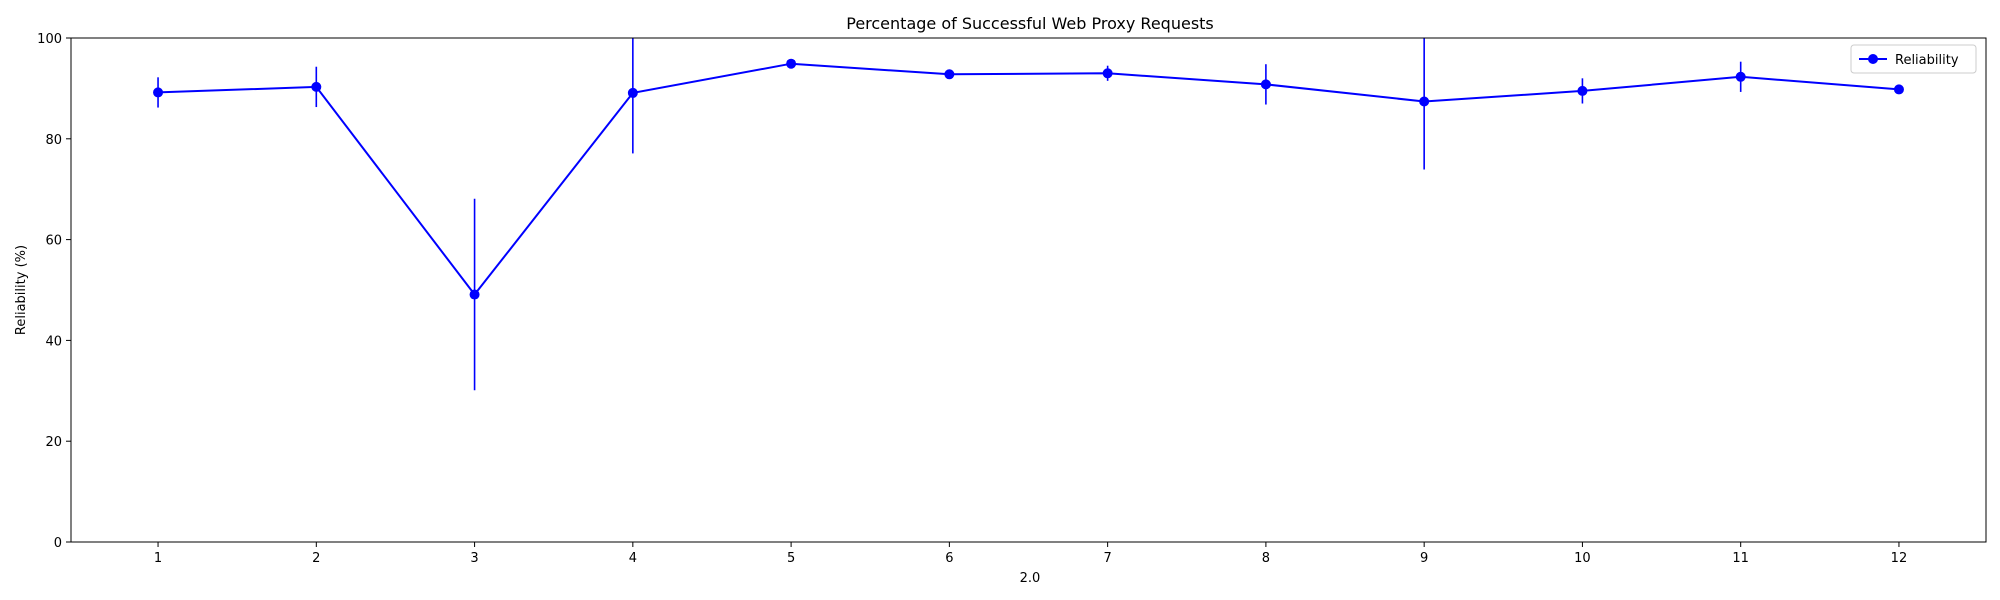 This screenshot has width=2000, height=600. I want to click on x-tick-label: 10, so click(1582, 558).